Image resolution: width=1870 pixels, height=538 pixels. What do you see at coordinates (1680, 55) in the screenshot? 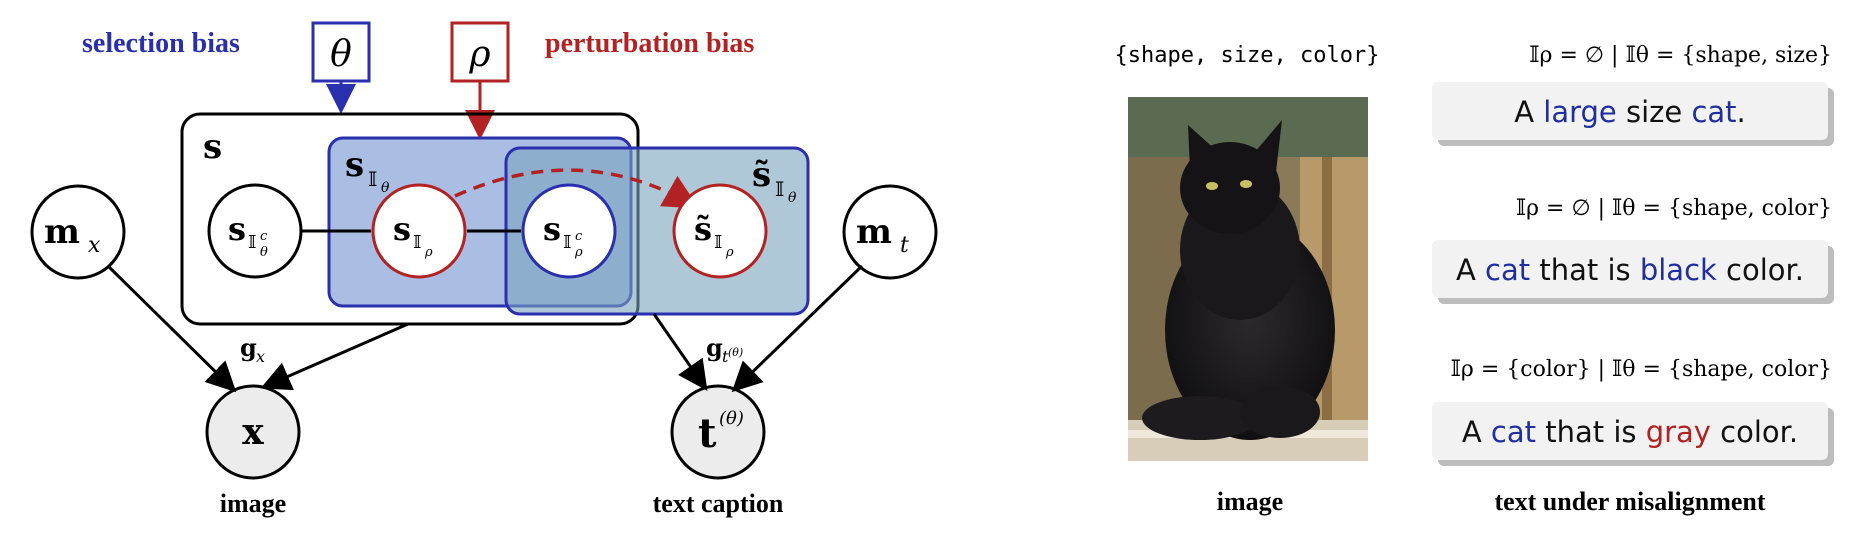
I see `caption-1-condition: 𝕀ρ = ∅ | 𝕀θ = {shape, size}` at bounding box center [1680, 55].